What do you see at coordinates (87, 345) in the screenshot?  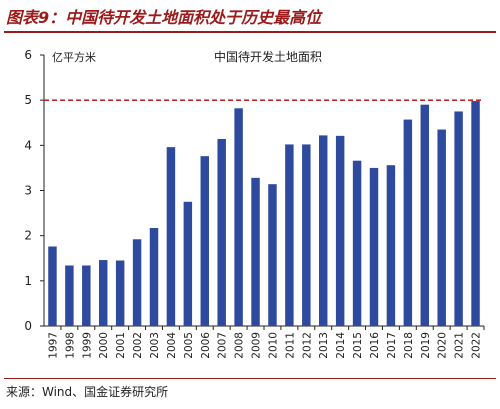 I see `x-tick-label: 1999` at bounding box center [87, 345].